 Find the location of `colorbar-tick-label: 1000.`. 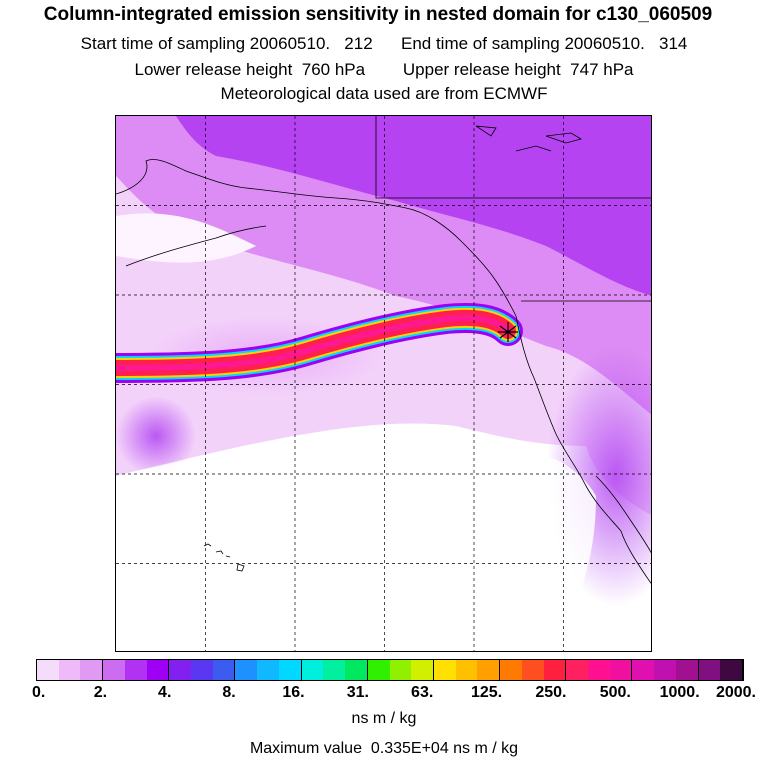

colorbar-tick-label: 1000. is located at coordinates (679, 692).